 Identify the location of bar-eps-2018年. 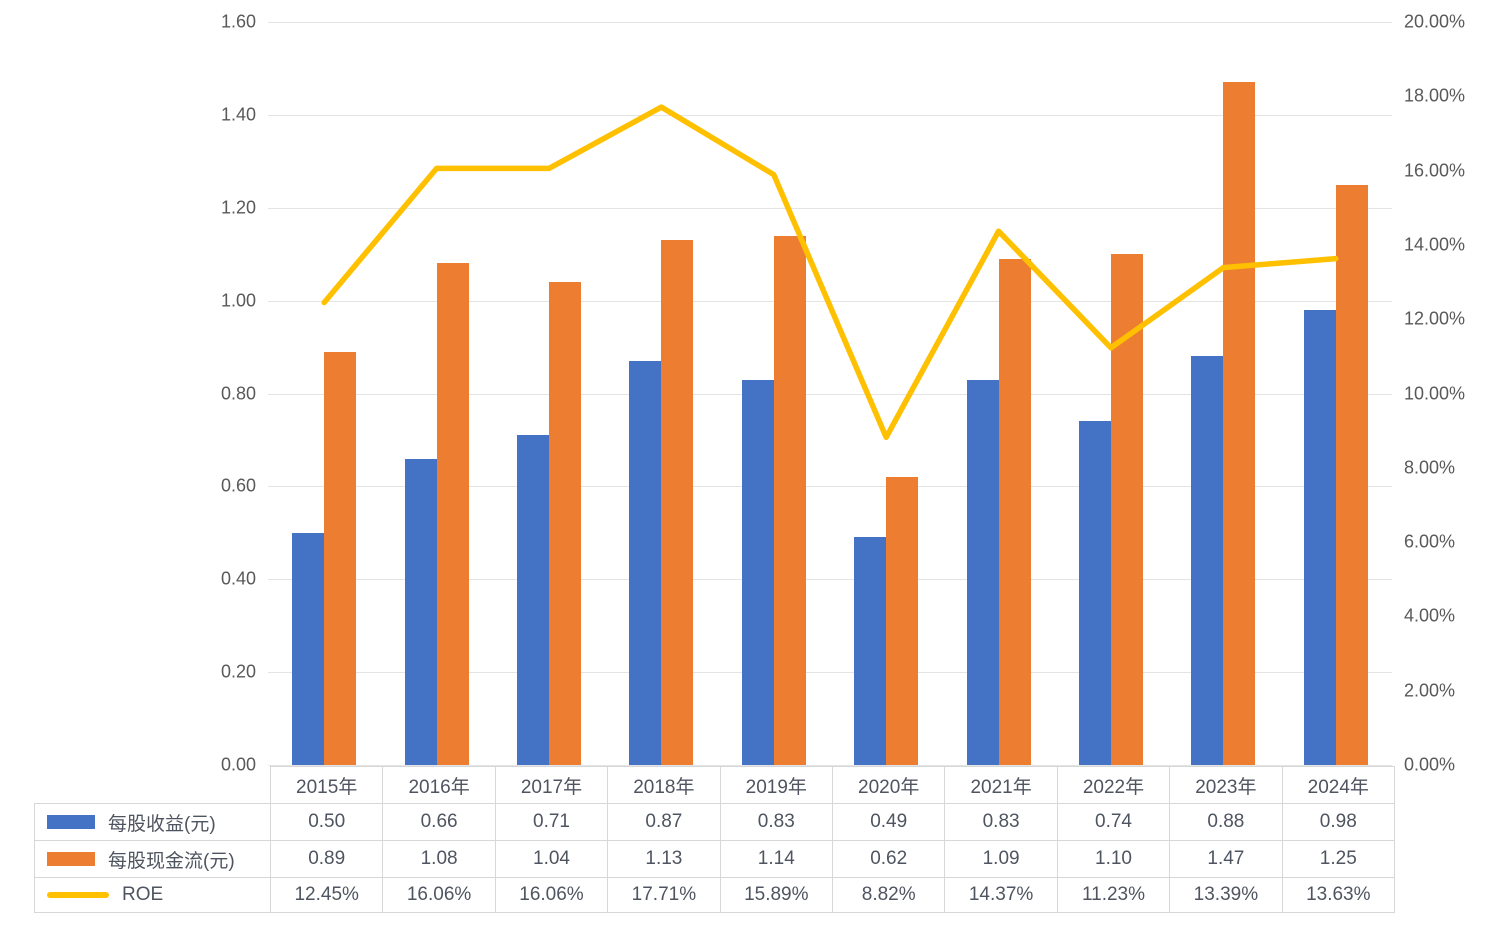
(645, 563).